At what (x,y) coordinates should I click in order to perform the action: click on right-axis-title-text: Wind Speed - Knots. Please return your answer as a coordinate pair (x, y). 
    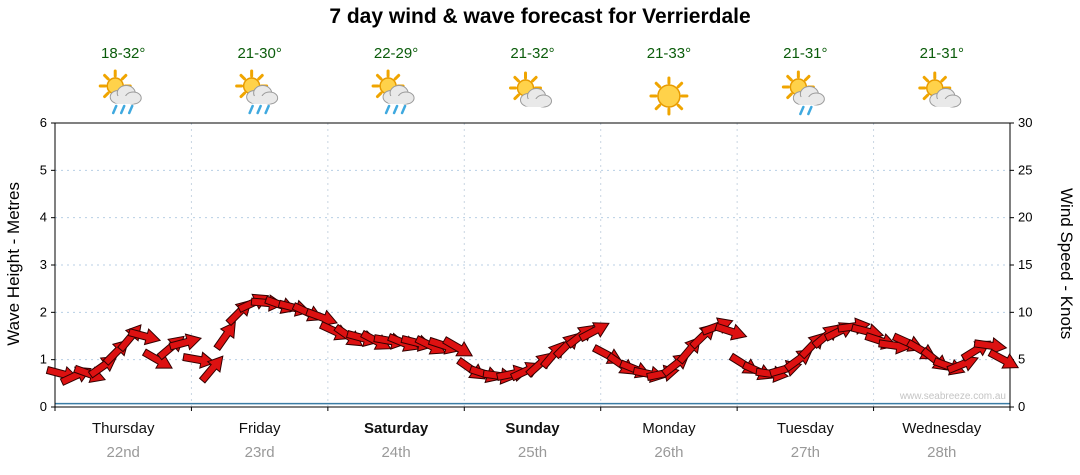
    Looking at the image, I should click on (1066, 264).